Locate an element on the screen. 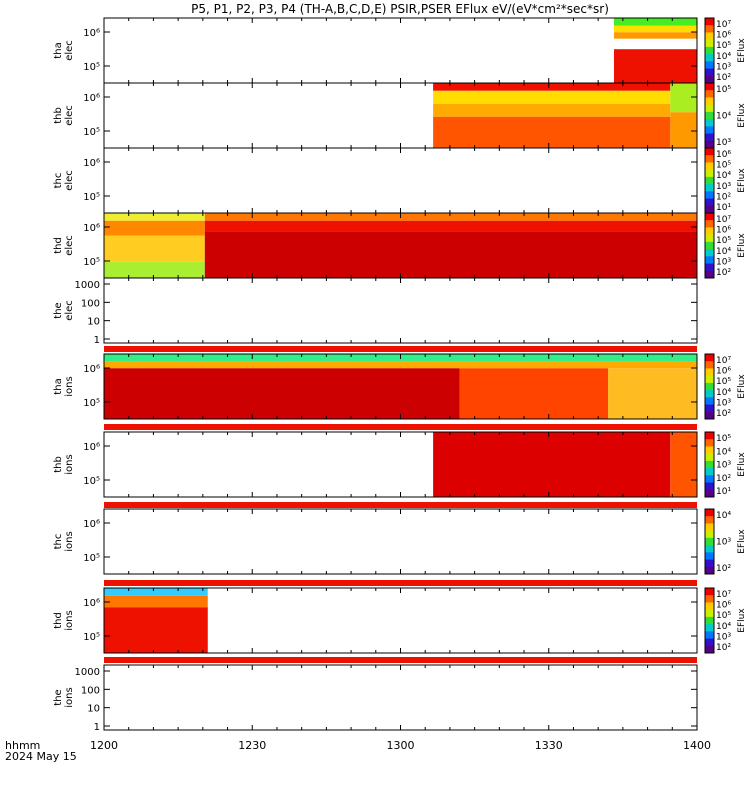 The image size is (750, 800). panel-label-probe: thc is located at coordinates (58, 542).